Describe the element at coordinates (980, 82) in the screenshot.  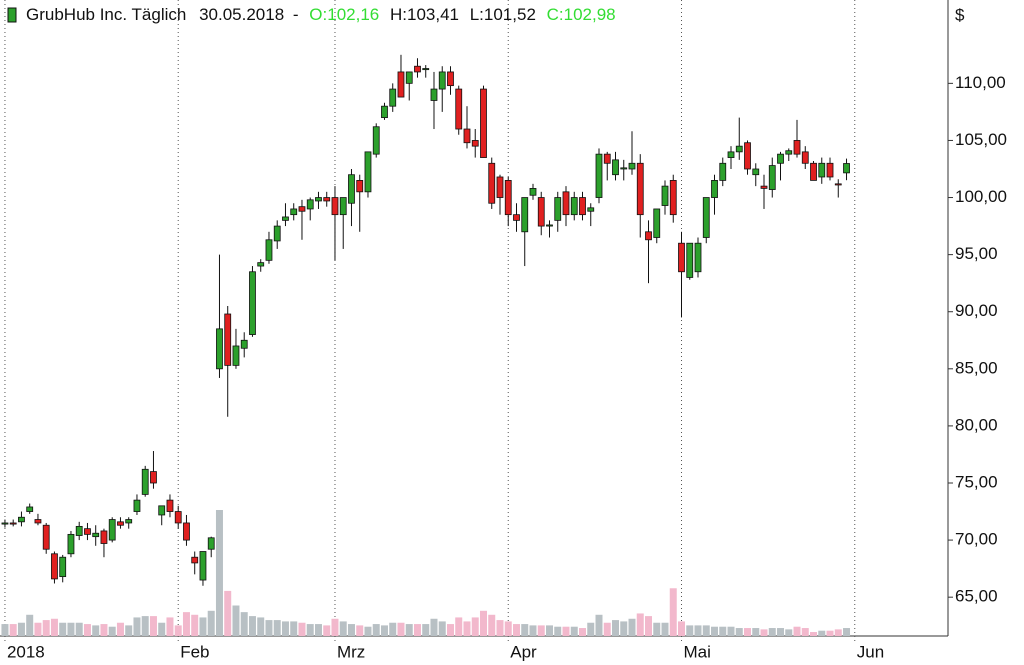
I see `y-tick-label: 110,00` at that location.